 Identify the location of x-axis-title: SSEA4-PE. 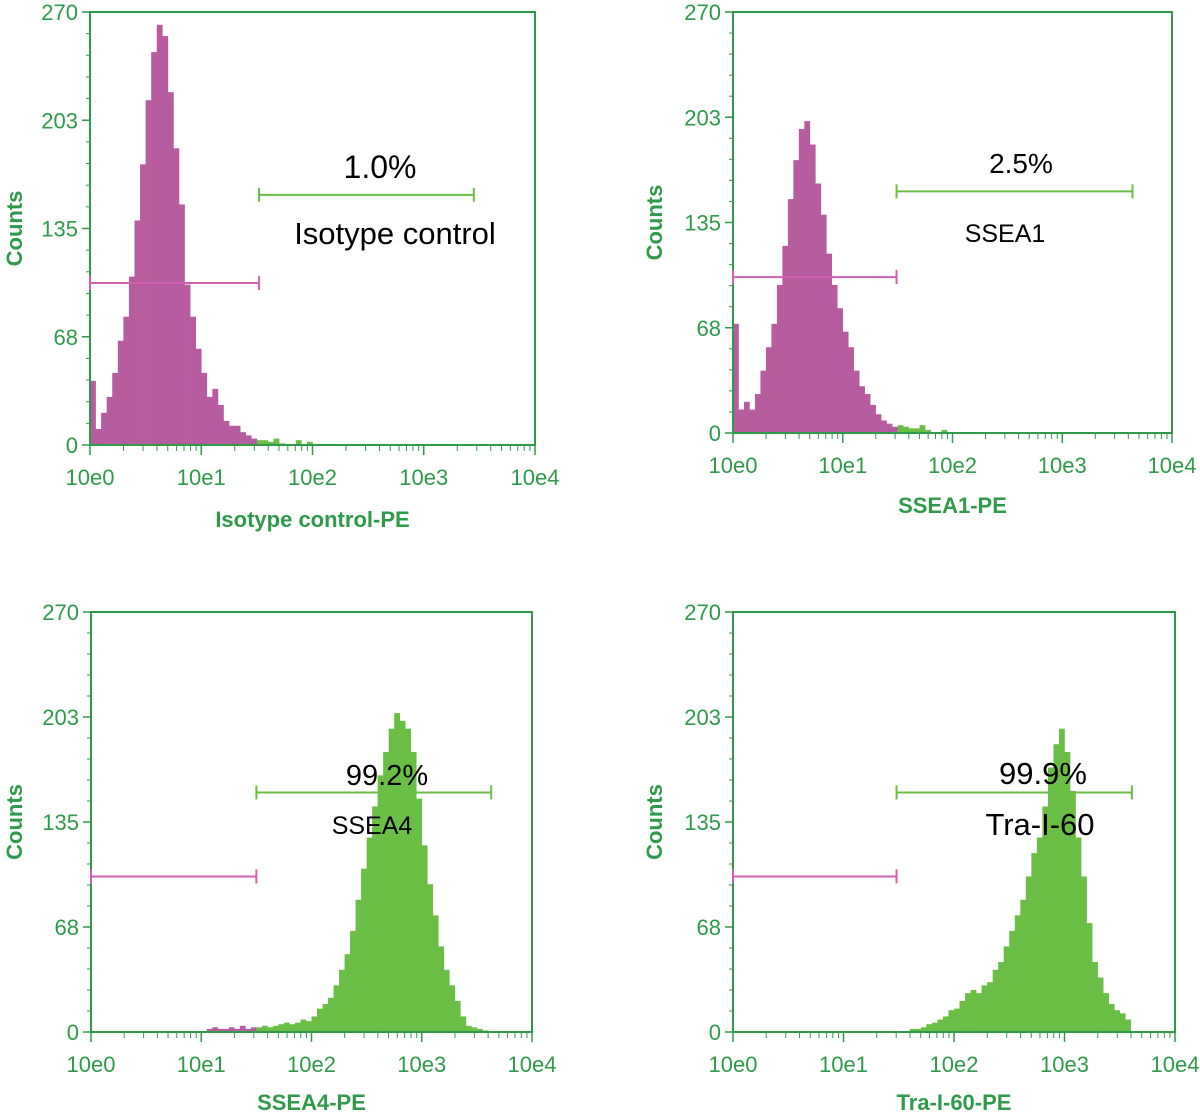
(311, 1102).